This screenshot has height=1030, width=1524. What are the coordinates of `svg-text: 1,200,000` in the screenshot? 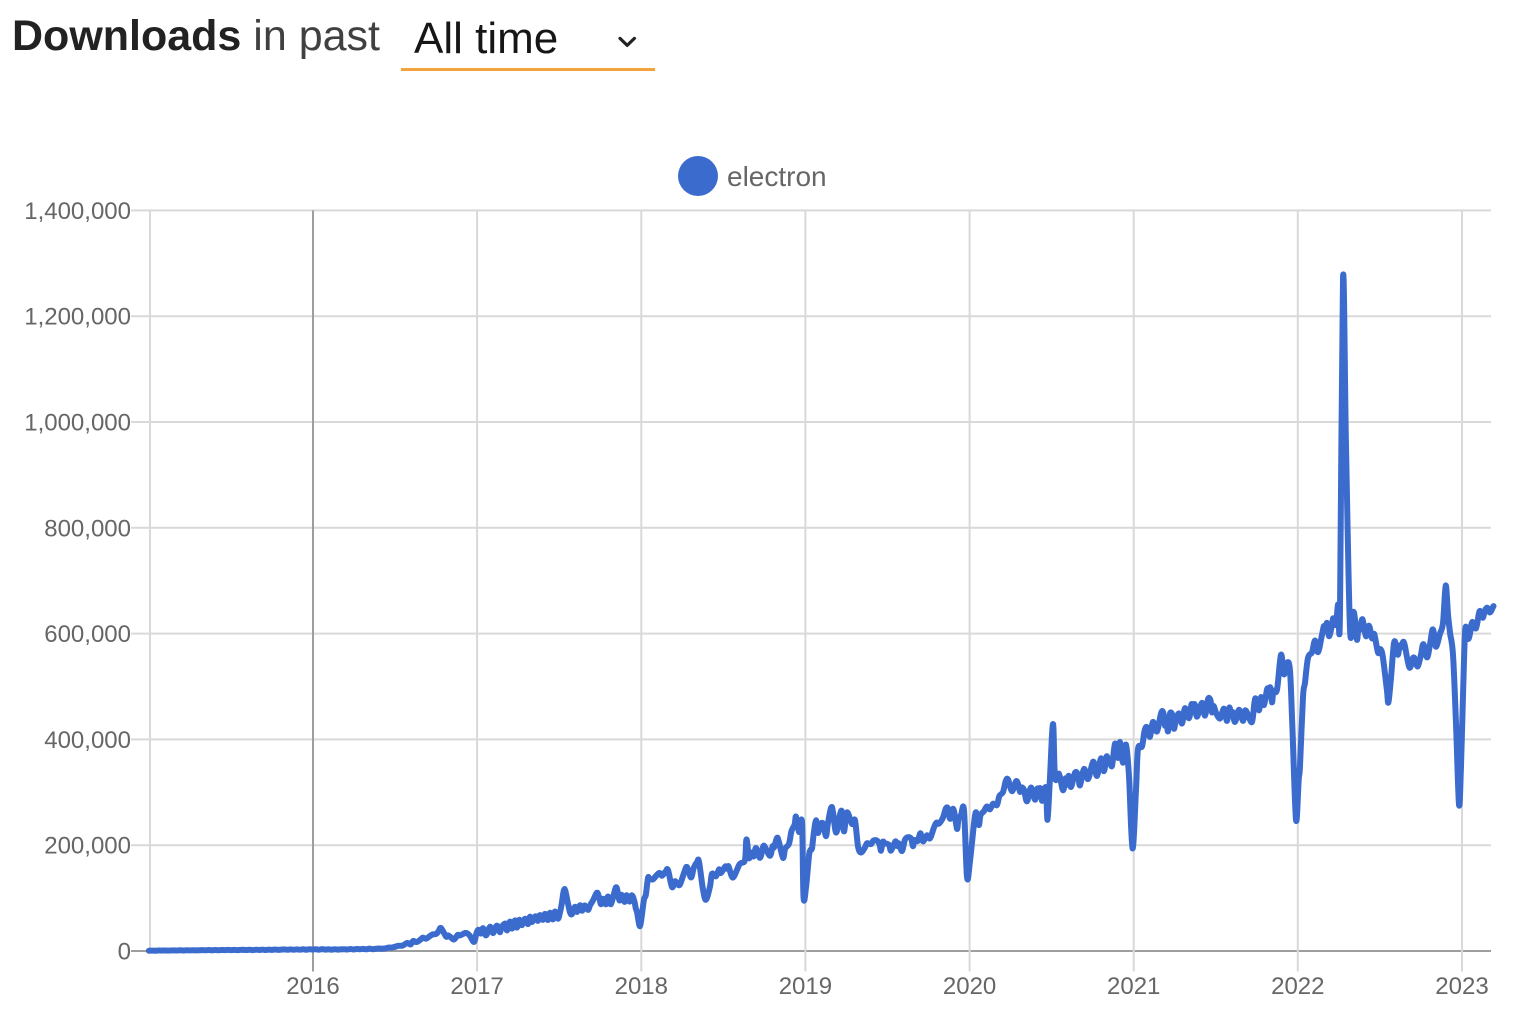 It's located at (77, 317).